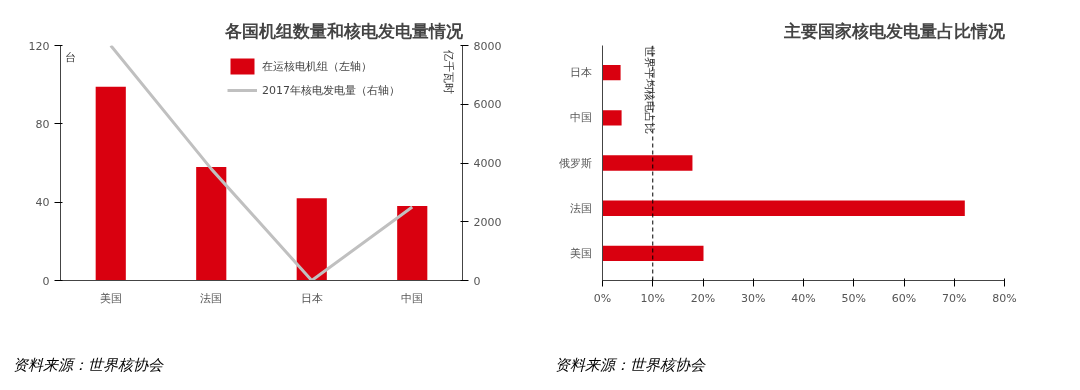 The width and height of the screenshot is (1080, 390). Describe the element at coordinates (343, 31) in the screenshot. I see `chart-title: 各国机组数量和核电发电量情况` at that location.